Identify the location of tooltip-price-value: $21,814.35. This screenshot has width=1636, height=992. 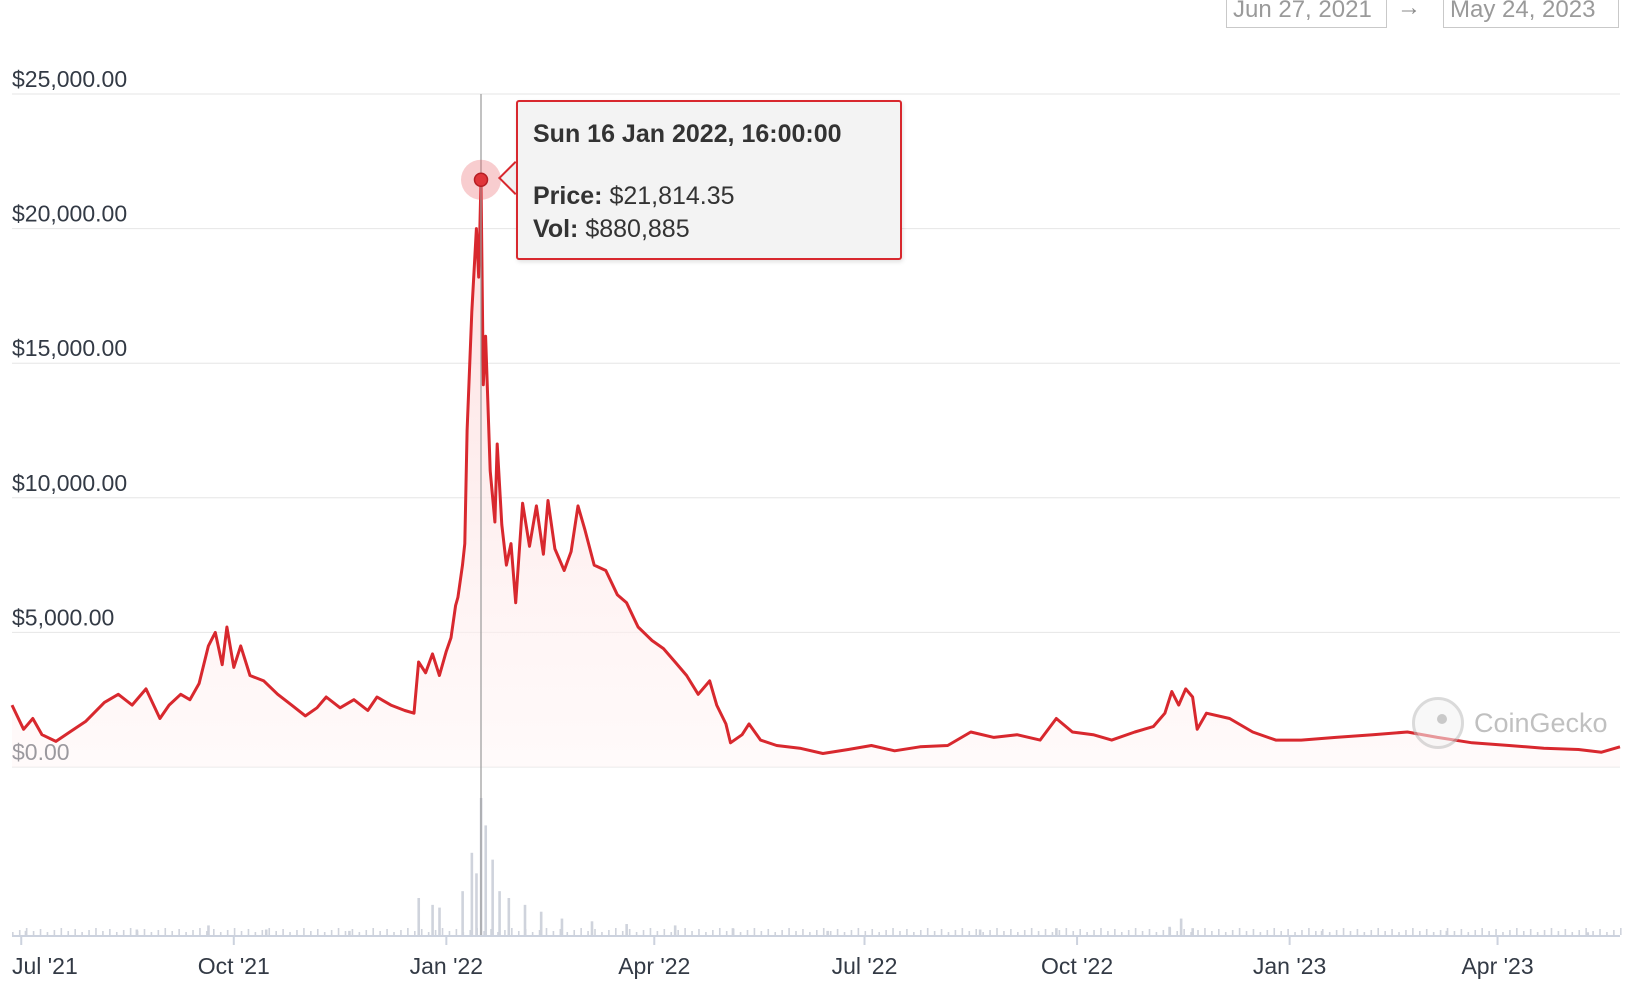
(672, 196).